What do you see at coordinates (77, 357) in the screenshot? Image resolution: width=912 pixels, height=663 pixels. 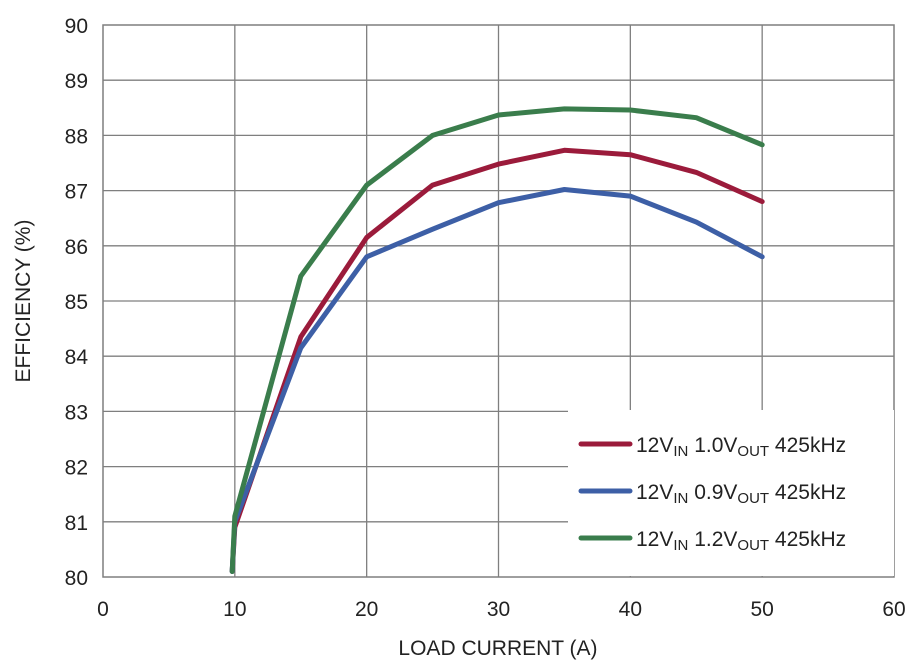 I see `y-tick-label: 84` at bounding box center [77, 357].